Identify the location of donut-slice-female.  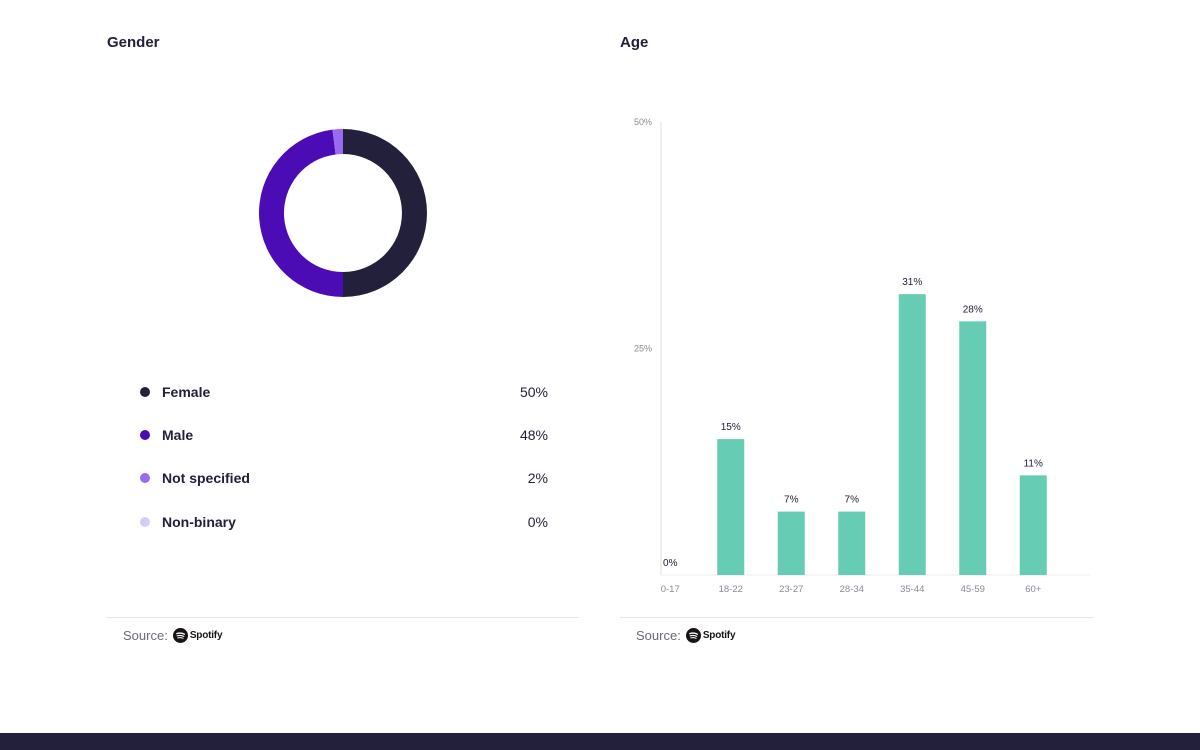
(385, 213).